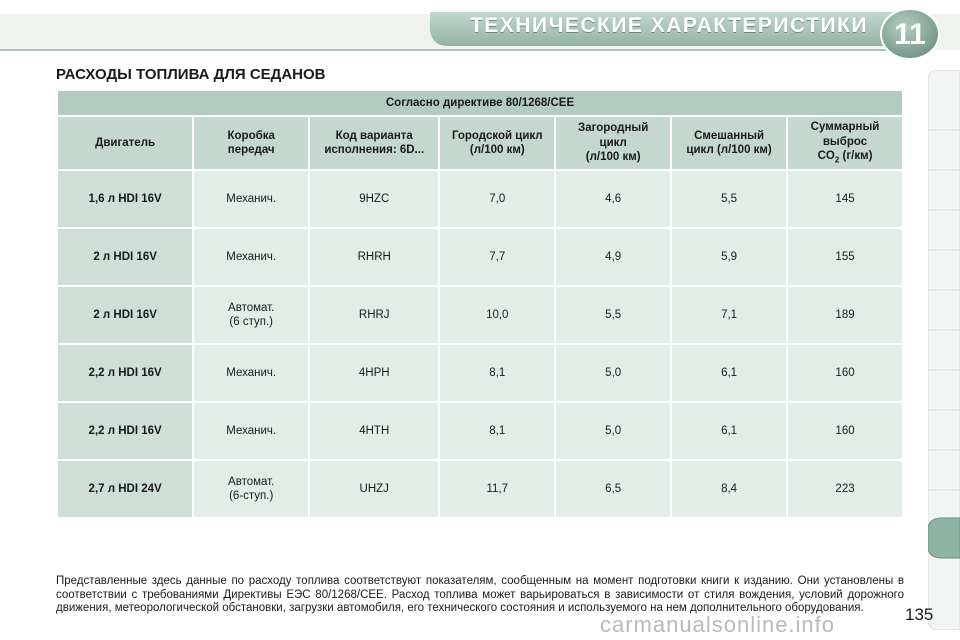  What do you see at coordinates (845, 199) in the screenshot?
I see `co2-cell: 145` at bounding box center [845, 199].